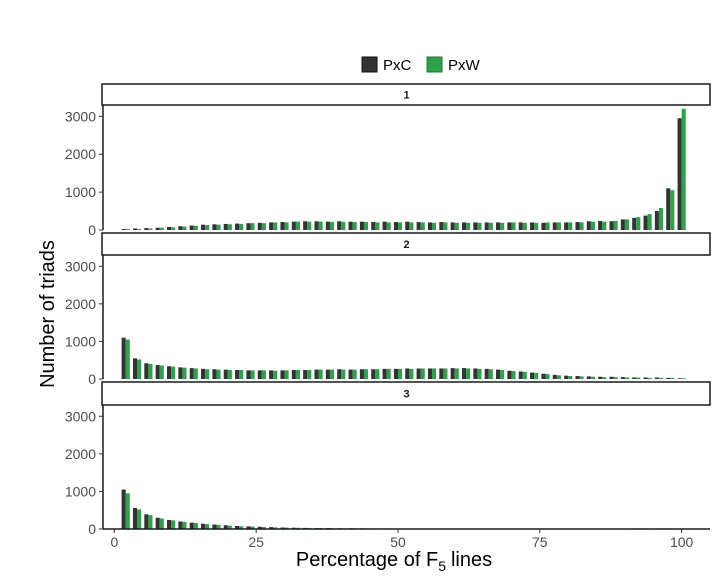 The width and height of the screenshot is (722, 582). Describe the element at coordinates (80, 341) in the screenshot. I see `y-tick-label: 1000` at that location.